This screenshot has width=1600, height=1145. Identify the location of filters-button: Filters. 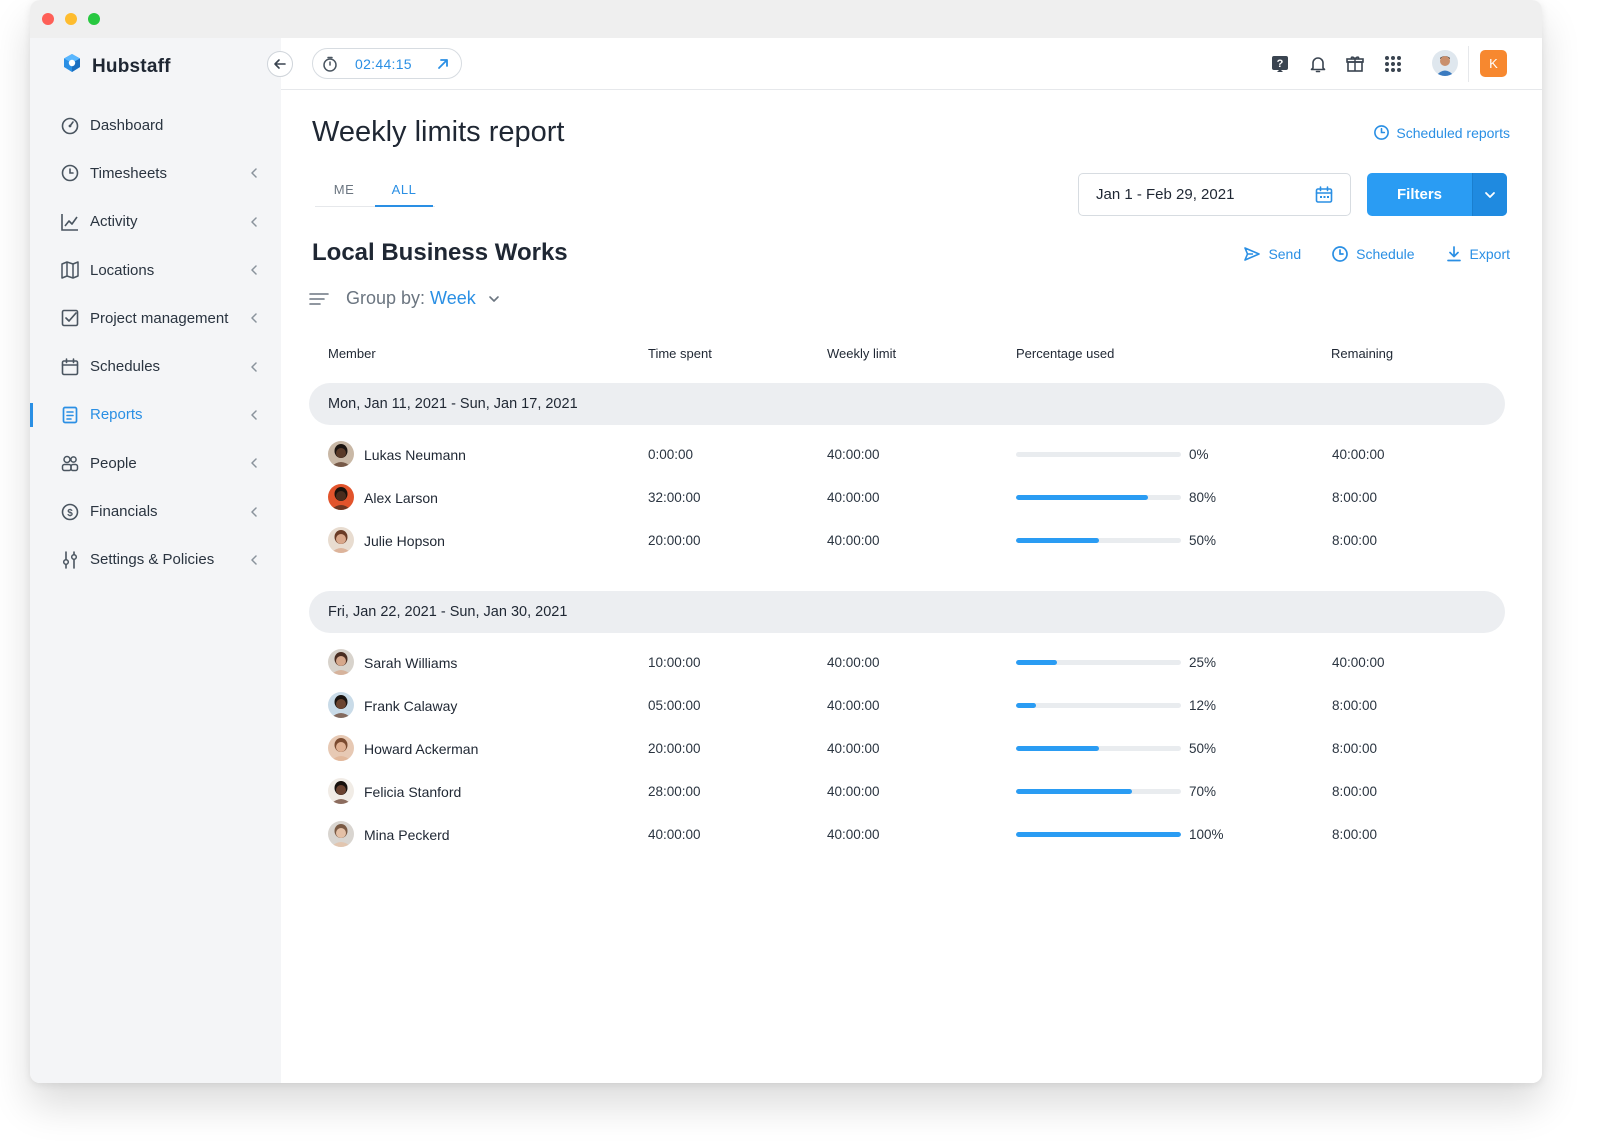
(1419, 194).